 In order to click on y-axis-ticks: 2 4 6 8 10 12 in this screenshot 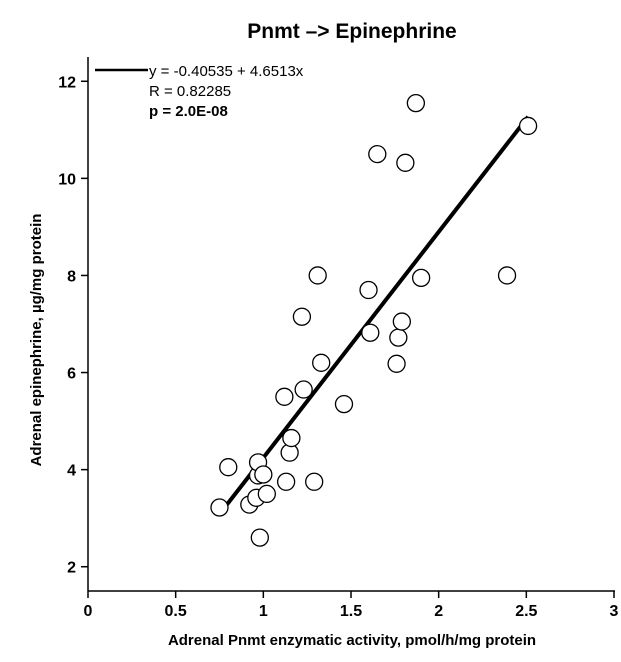, I will do `click(73, 325)`.